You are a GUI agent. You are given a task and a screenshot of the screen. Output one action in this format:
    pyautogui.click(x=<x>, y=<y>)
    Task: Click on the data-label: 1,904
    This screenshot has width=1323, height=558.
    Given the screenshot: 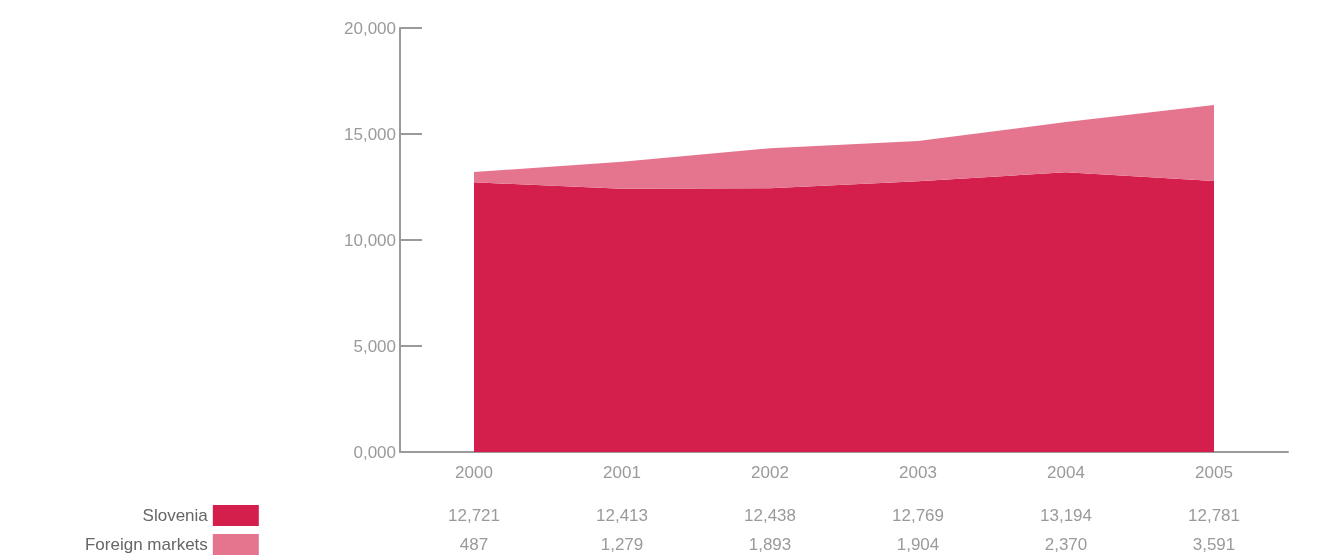 What is the action you would take?
    pyautogui.click(x=918, y=544)
    